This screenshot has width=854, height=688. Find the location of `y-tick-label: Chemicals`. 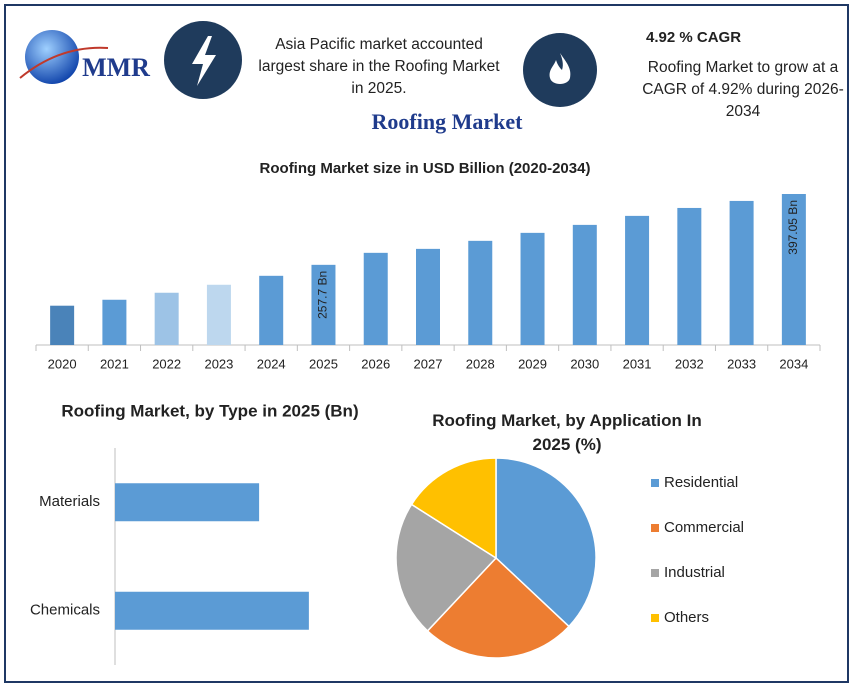

y-tick-label: Chemicals is located at coordinates (65, 610).